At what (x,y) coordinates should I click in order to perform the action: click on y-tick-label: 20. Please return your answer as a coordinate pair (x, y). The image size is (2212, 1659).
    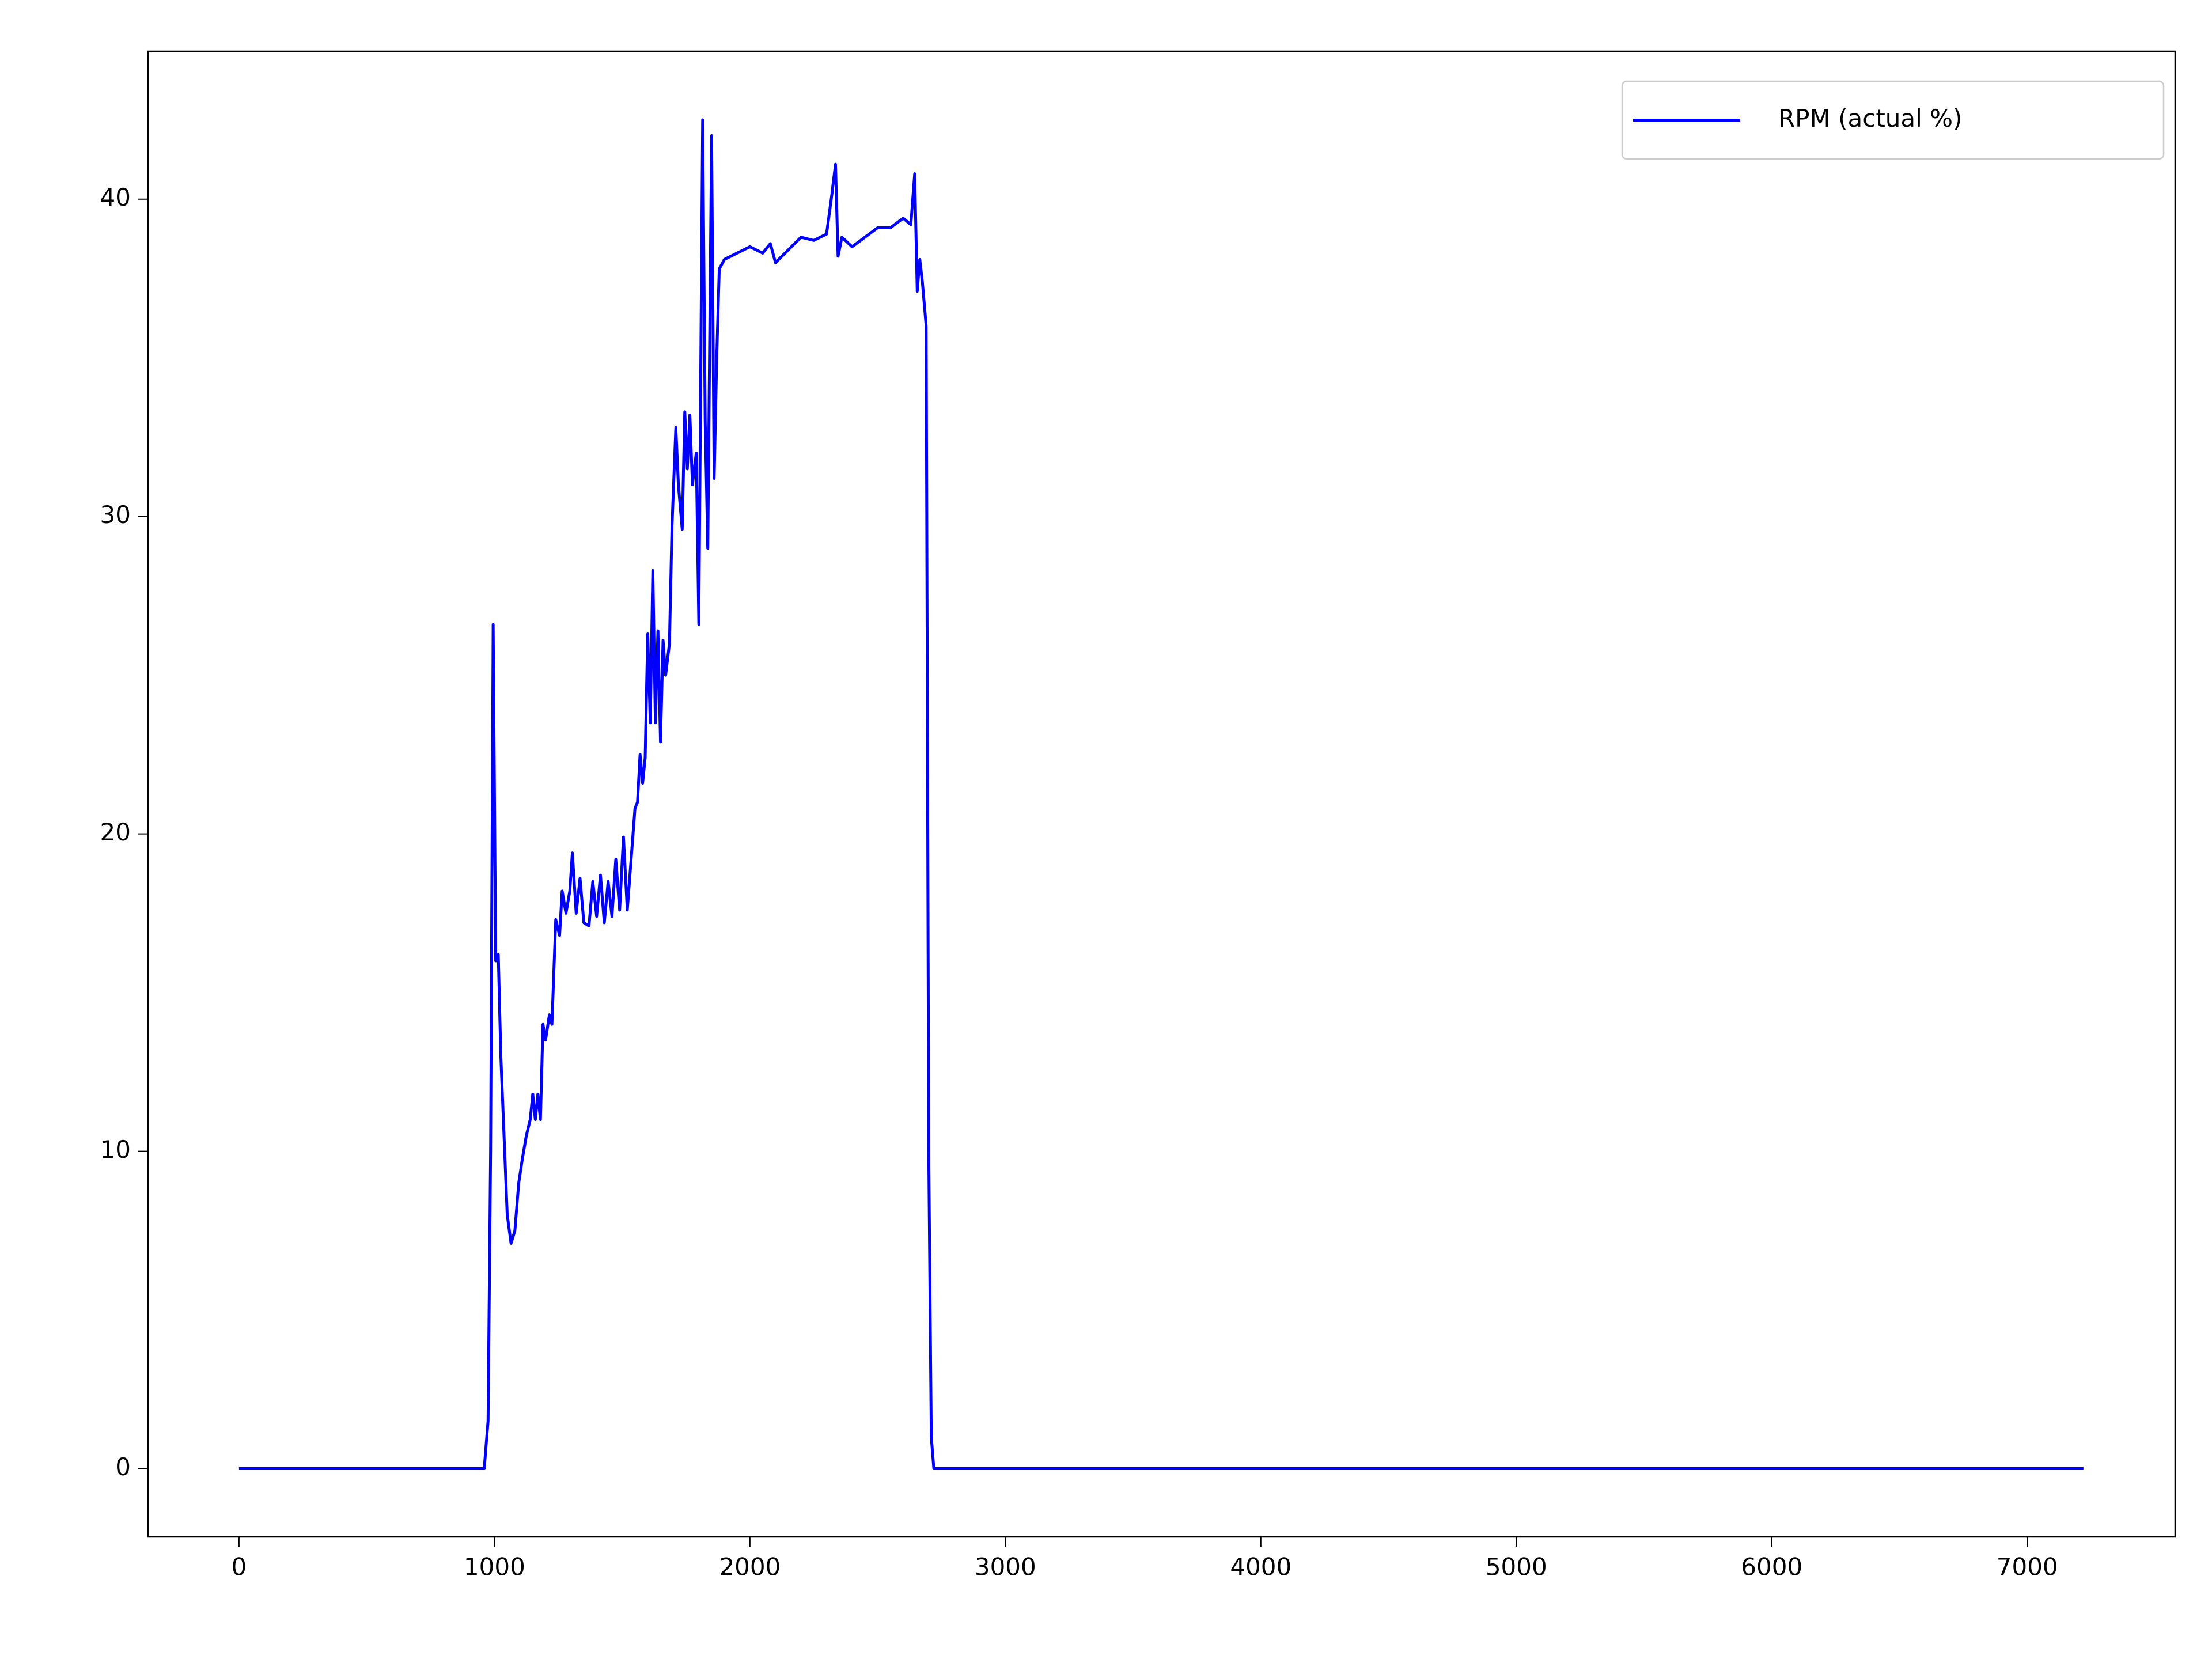
    Looking at the image, I should click on (115, 832).